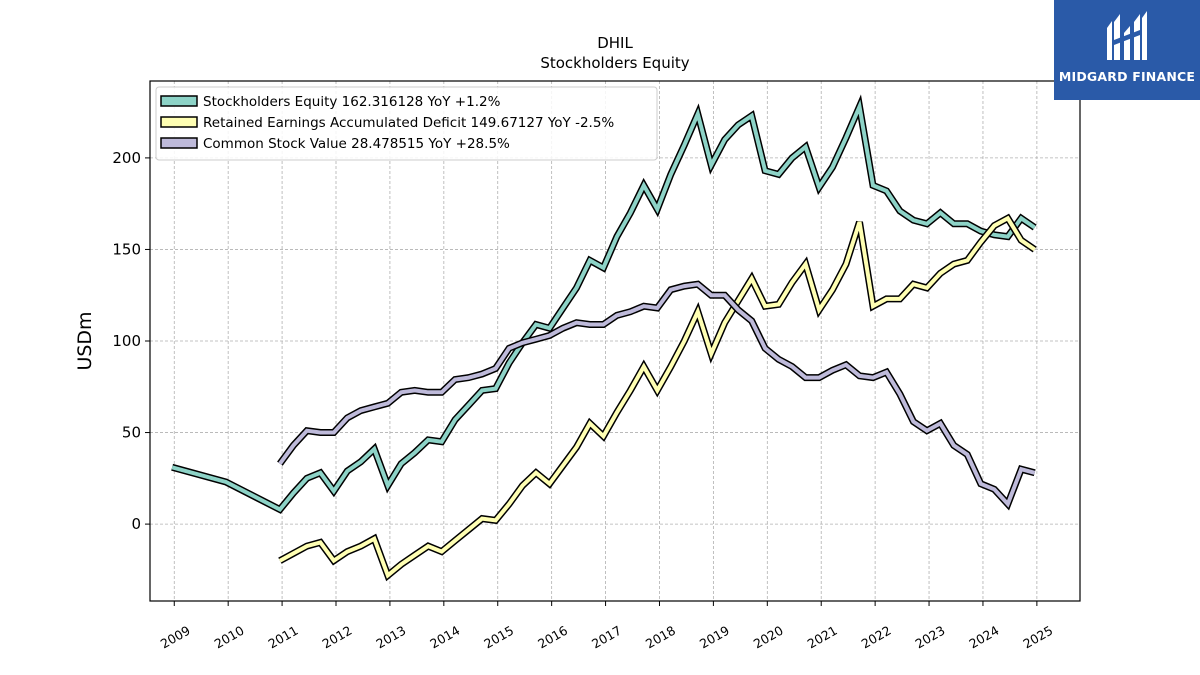 This screenshot has height=675, width=1200. Describe the element at coordinates (136, 524) in the screenshot. I see `y-tick-label: 0` at that location.